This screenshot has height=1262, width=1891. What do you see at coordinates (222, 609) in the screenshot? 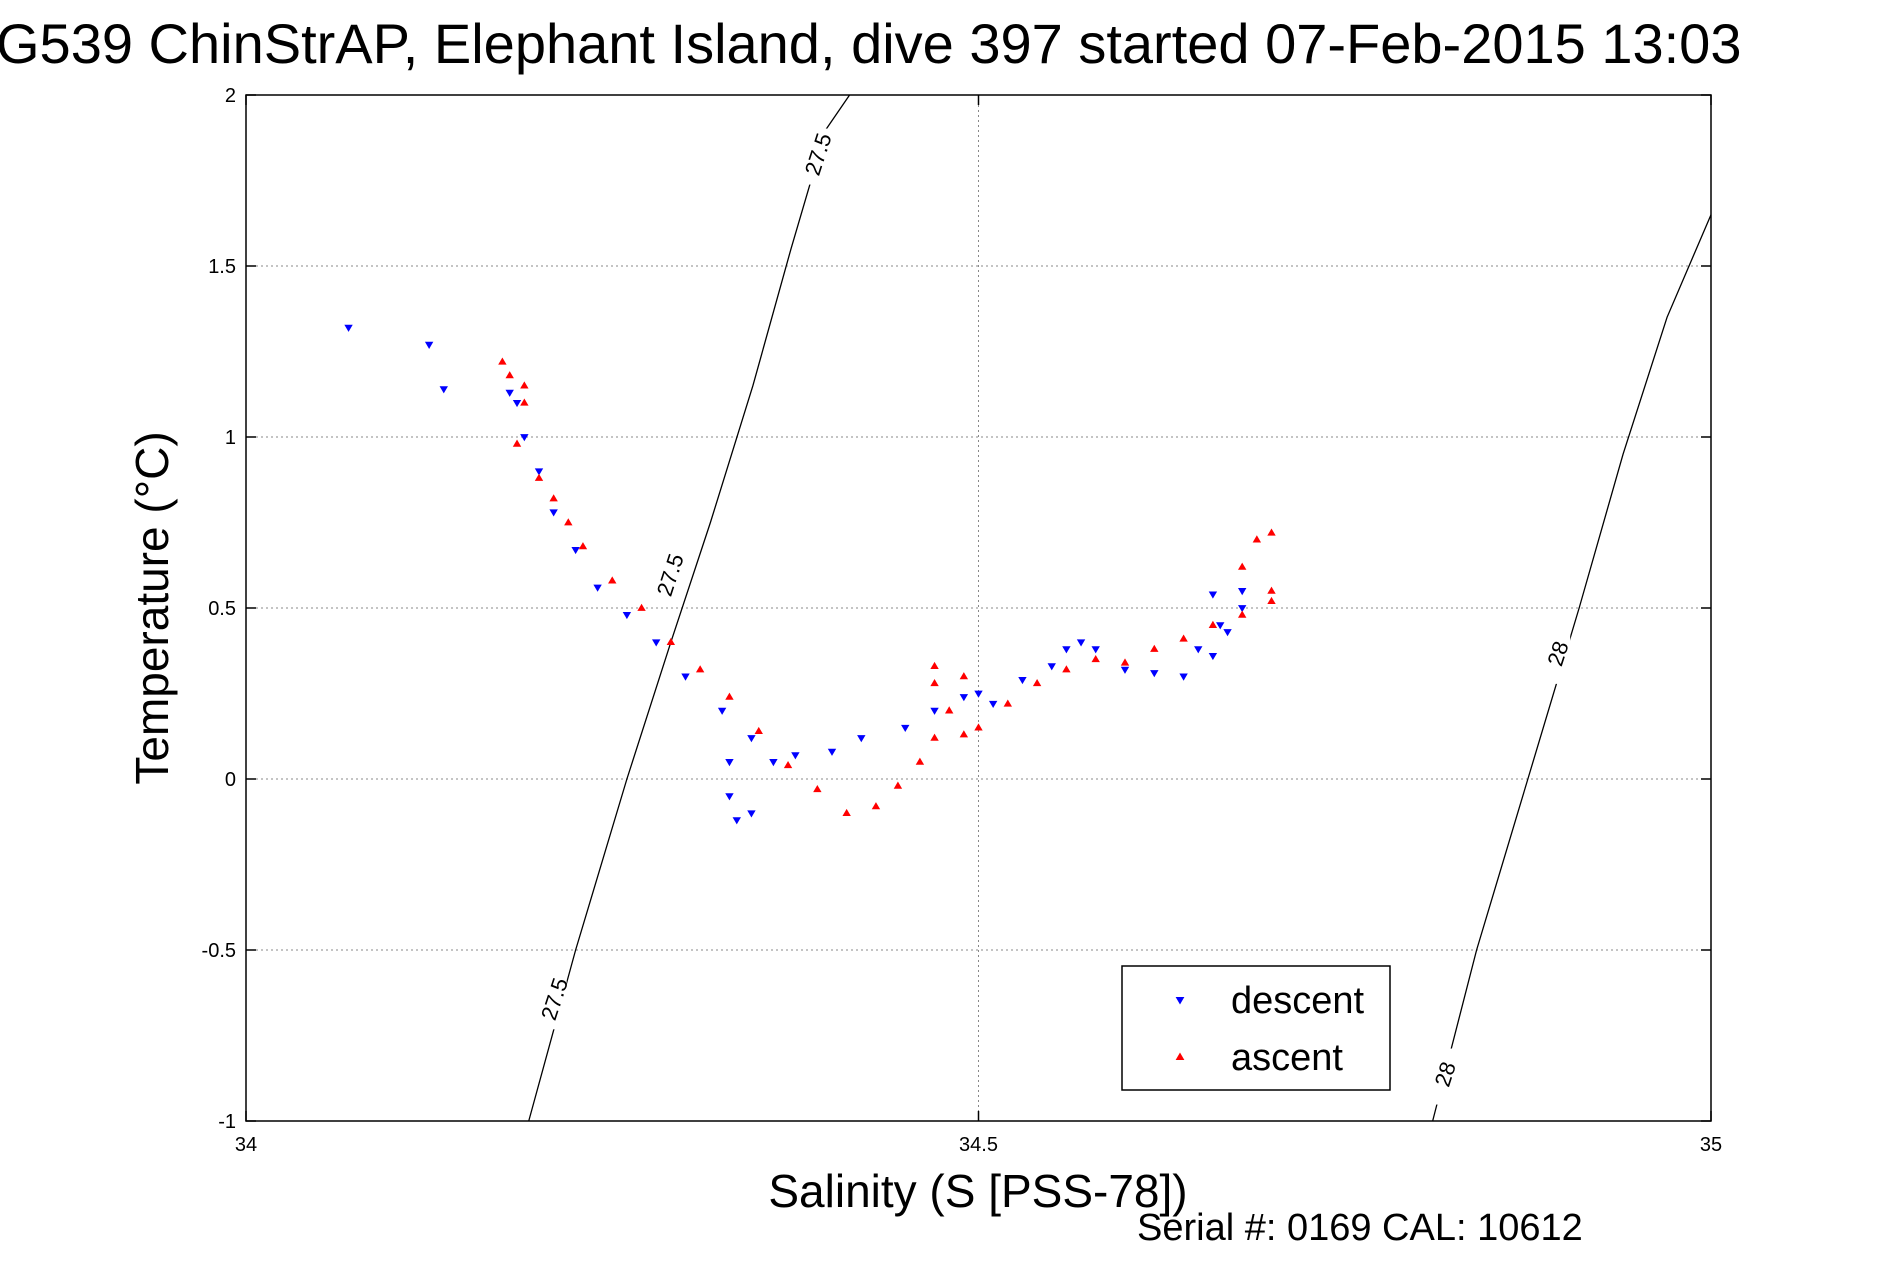
I see `y-tick-label: 0.5` at bounding box center [222, 609].